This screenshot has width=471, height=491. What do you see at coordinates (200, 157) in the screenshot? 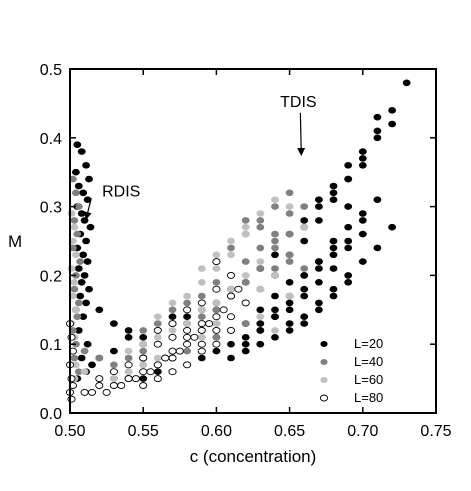
I see `annotations-layer: TDIS RDIS` at bounding box center [200, 157].